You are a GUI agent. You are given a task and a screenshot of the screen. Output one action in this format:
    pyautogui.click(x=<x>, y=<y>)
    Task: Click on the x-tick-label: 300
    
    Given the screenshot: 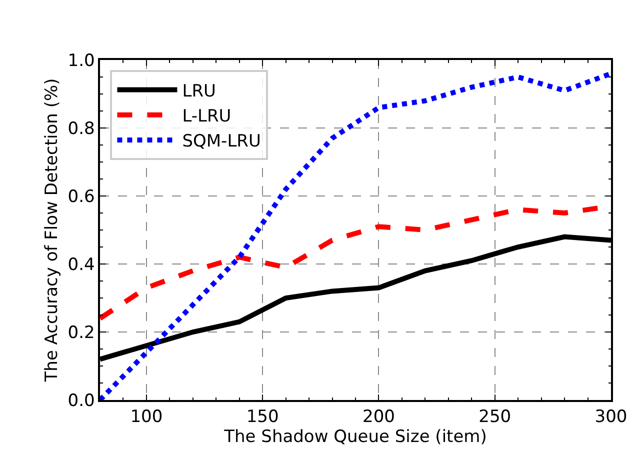 What is the action you would take?
    pyautogui.click(x=611, y=417)
    